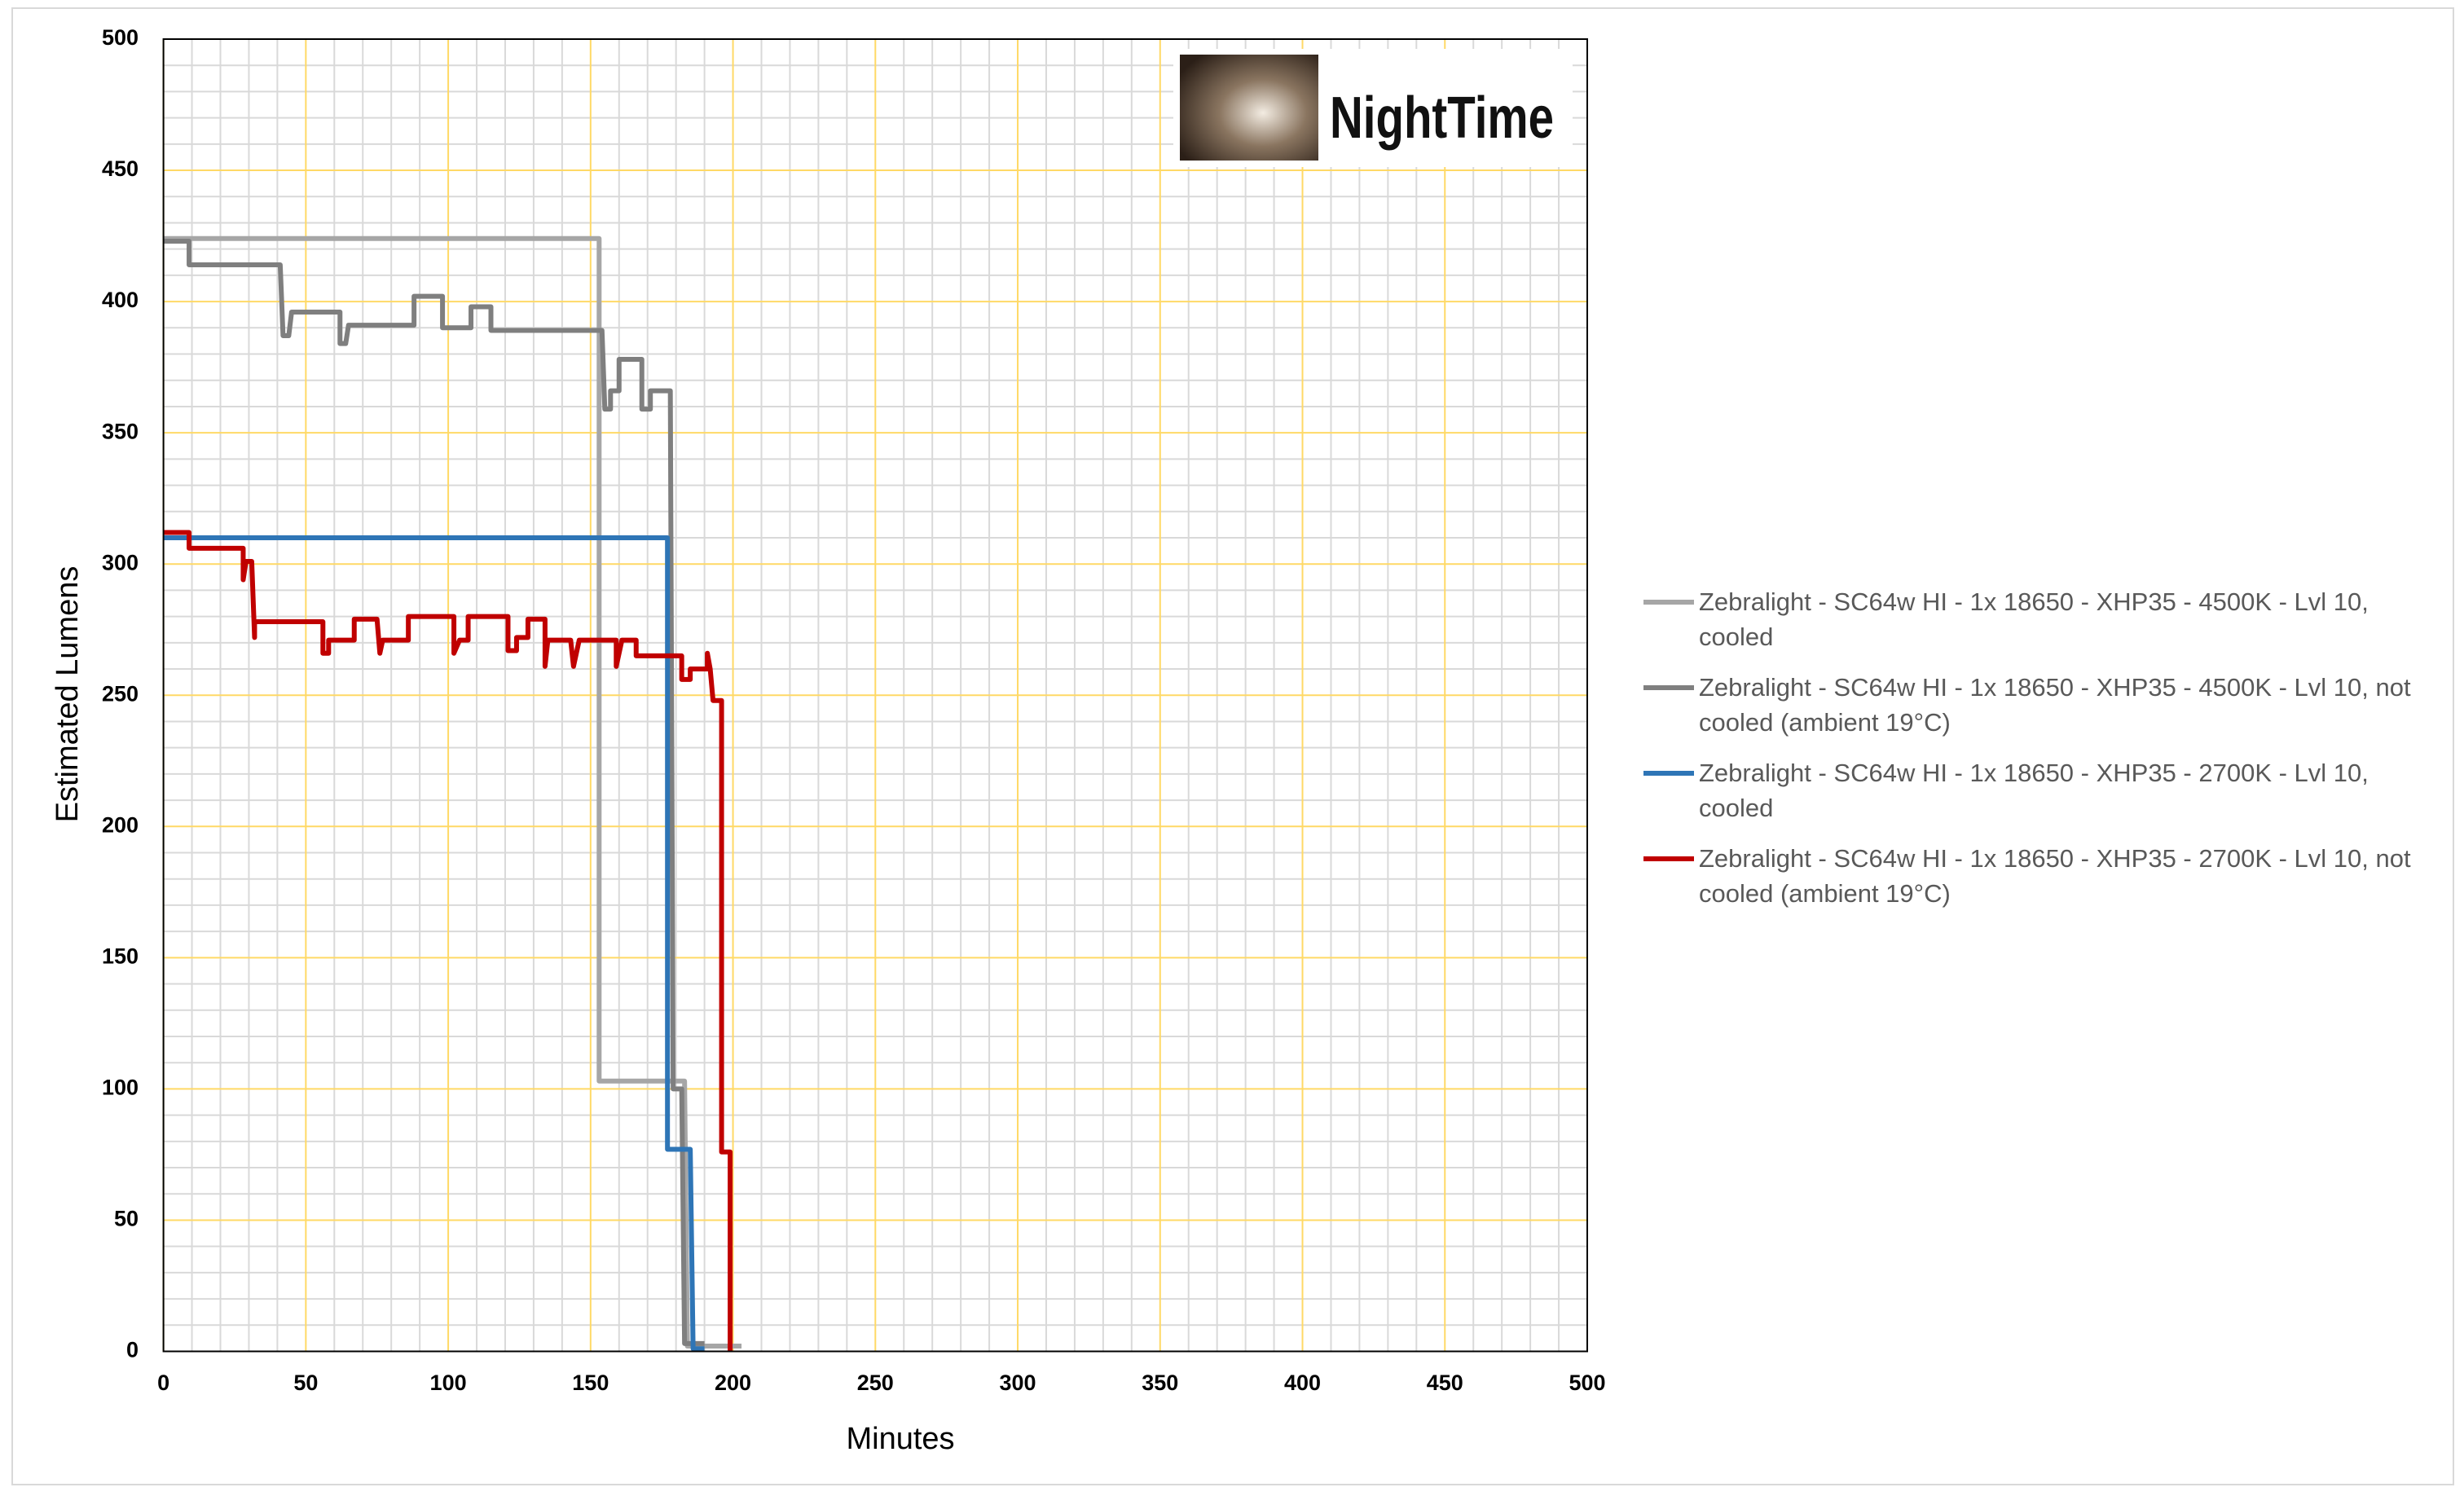 The image size is (2464, 1496). Describe the element at coordinates (733, 1383) in the screenshot. I see `x-tick-label: 200` at that location.